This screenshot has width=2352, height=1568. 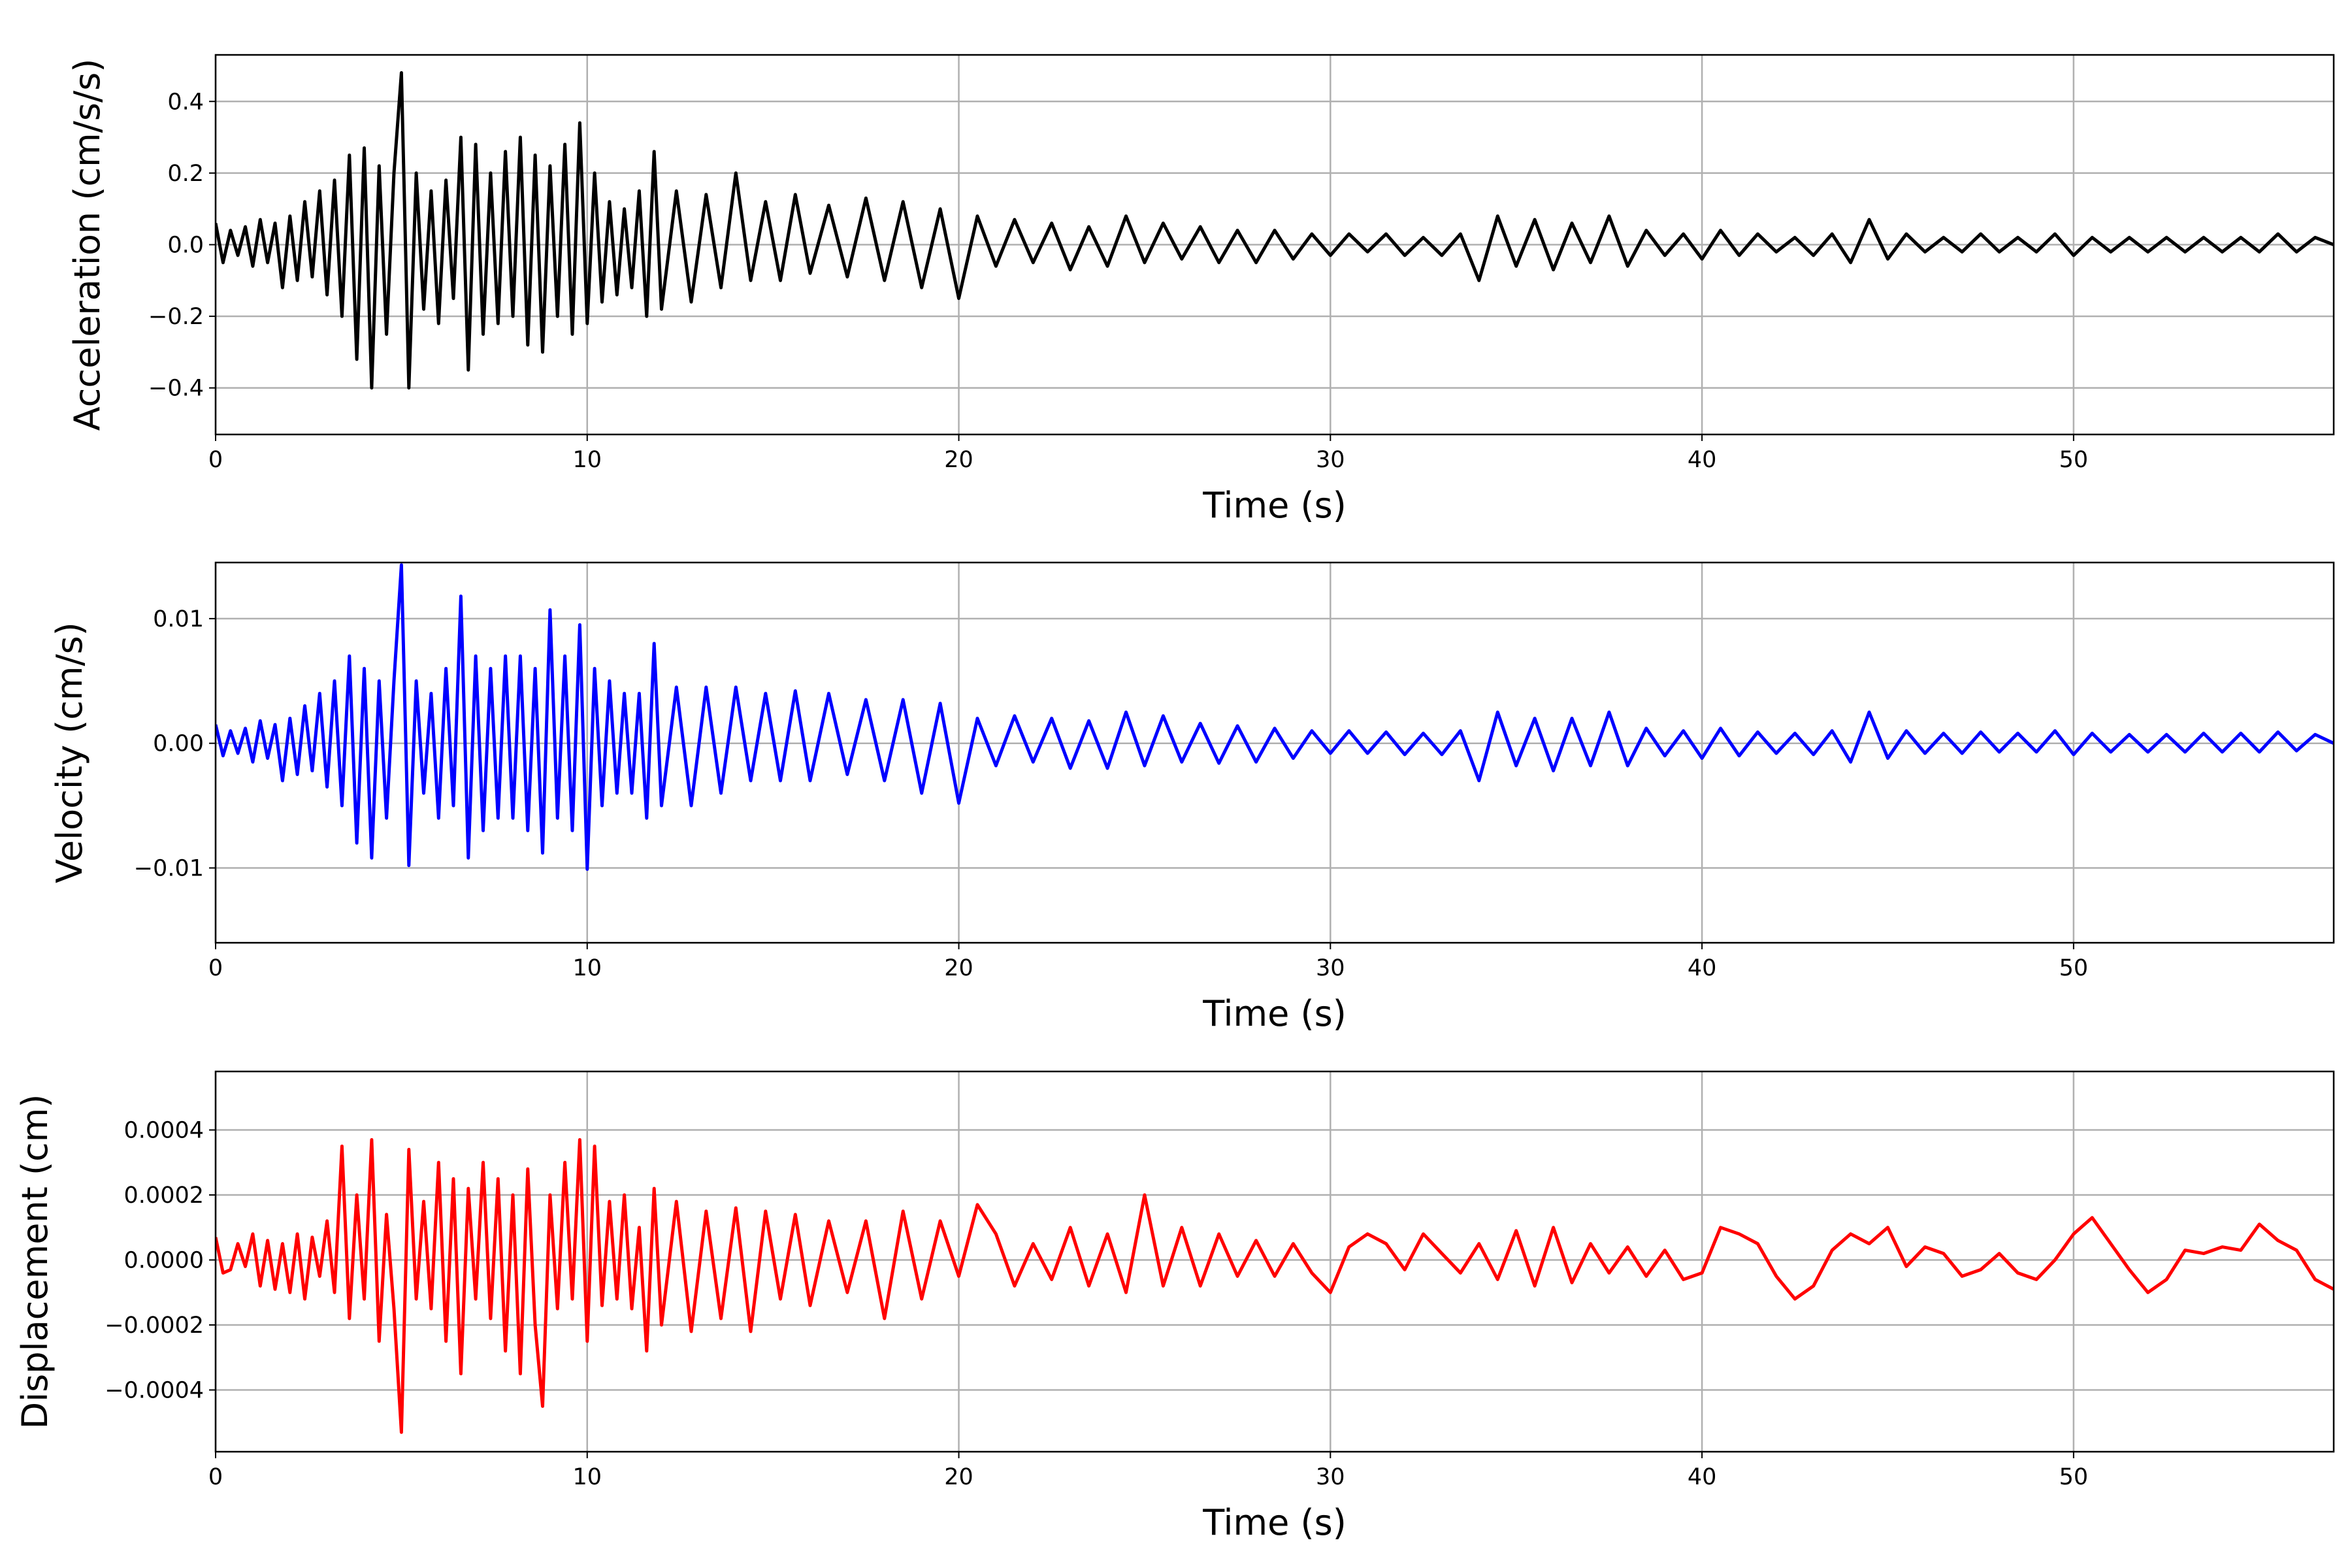 What do you see at coordinates (185, 102) in the screenshot?
I see `y-tick-label: 0.4` at bounding box center [185, 102].